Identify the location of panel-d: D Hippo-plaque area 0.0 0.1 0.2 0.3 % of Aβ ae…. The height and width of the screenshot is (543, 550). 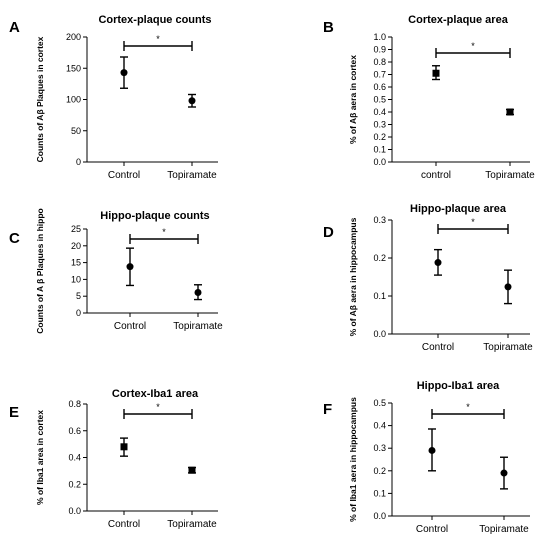
(428, 278).